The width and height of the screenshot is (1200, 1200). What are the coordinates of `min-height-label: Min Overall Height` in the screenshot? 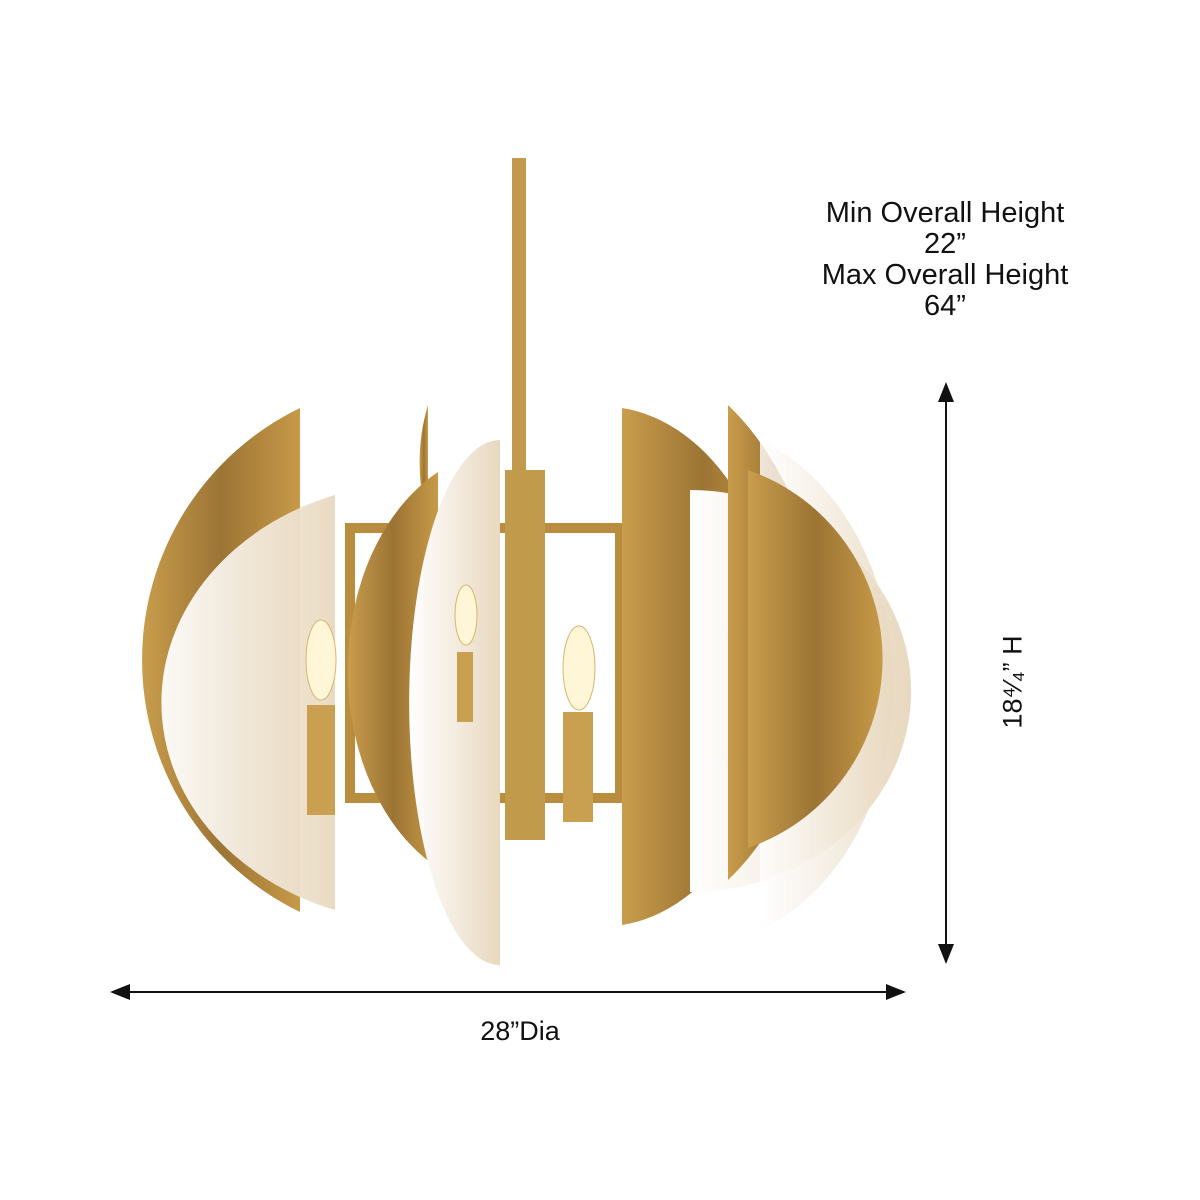 It's located at (945, 213).